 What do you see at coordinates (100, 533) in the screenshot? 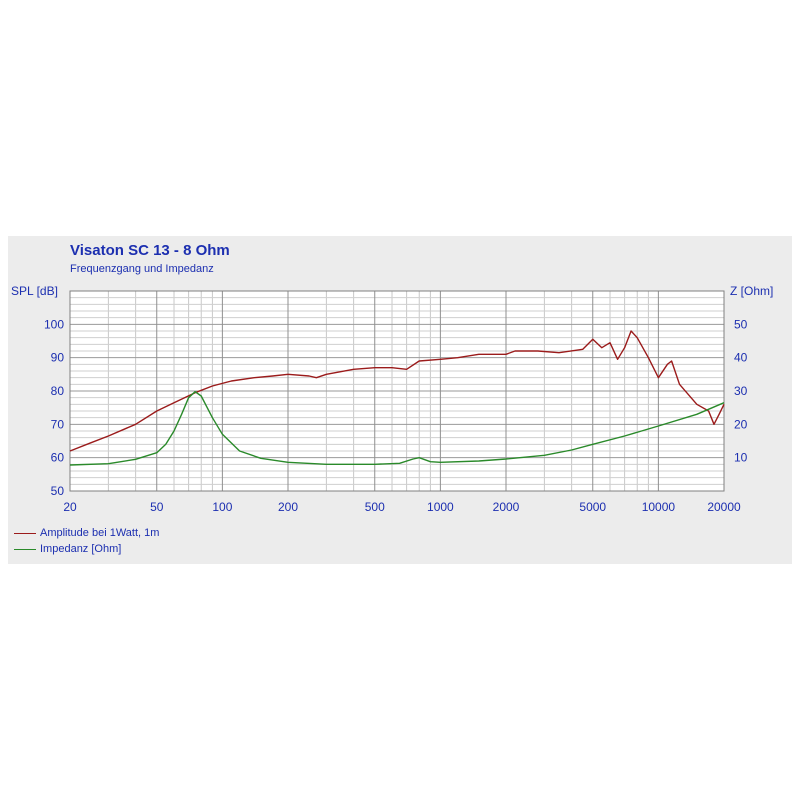
I see `legend-label-amplitude: Amplitude bei 1Watt, 1m` at bounding box center [100, 533].